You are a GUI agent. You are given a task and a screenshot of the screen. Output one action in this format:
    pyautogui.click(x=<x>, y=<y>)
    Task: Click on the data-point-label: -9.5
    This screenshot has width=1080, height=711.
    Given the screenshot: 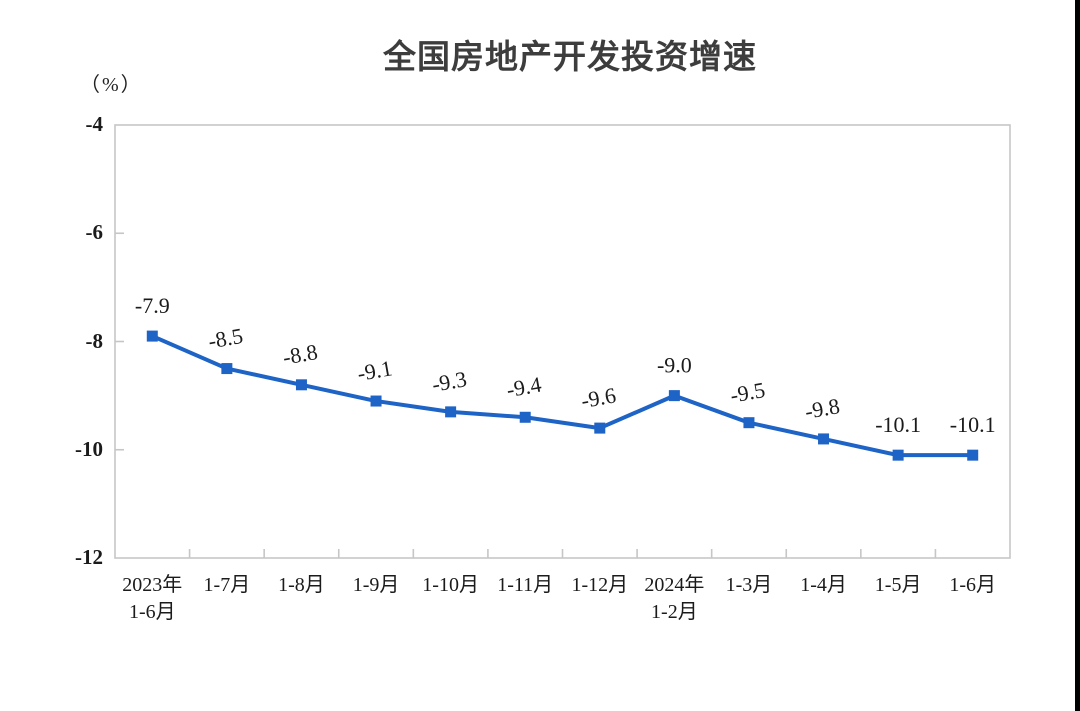 What is the action you would take?
    pyautogui.click(x=747, y=392)
    